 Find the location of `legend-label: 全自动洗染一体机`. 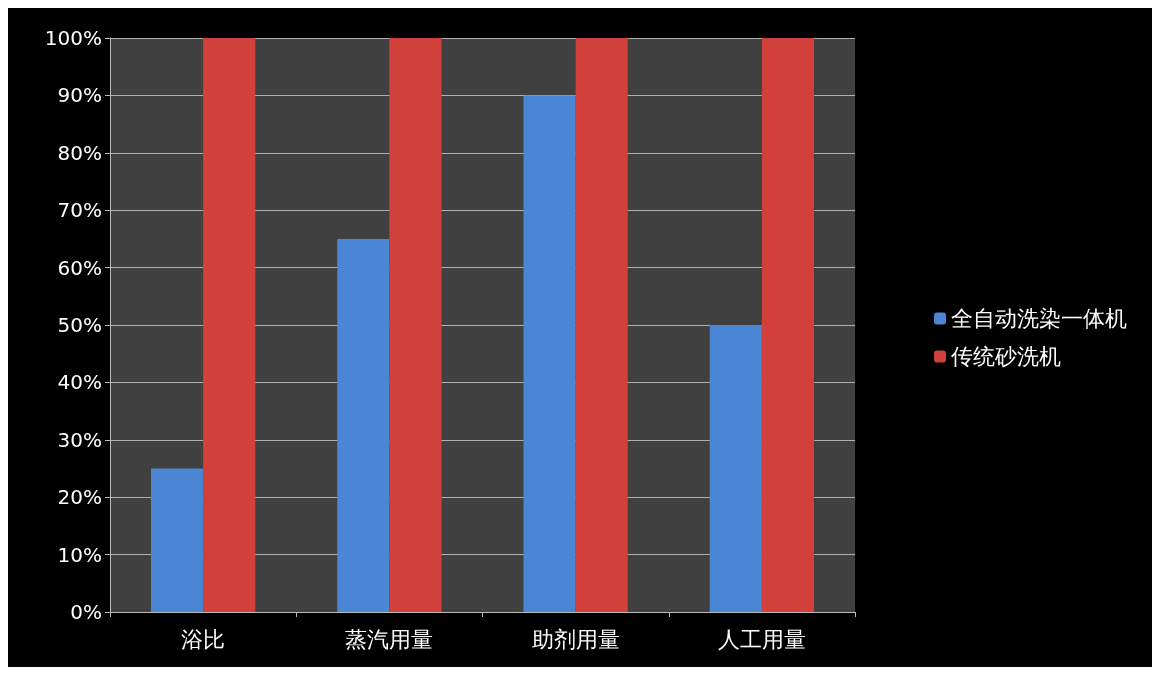

legend-label: 全自动洗染一体机 is located at coordinates (1039, 318).